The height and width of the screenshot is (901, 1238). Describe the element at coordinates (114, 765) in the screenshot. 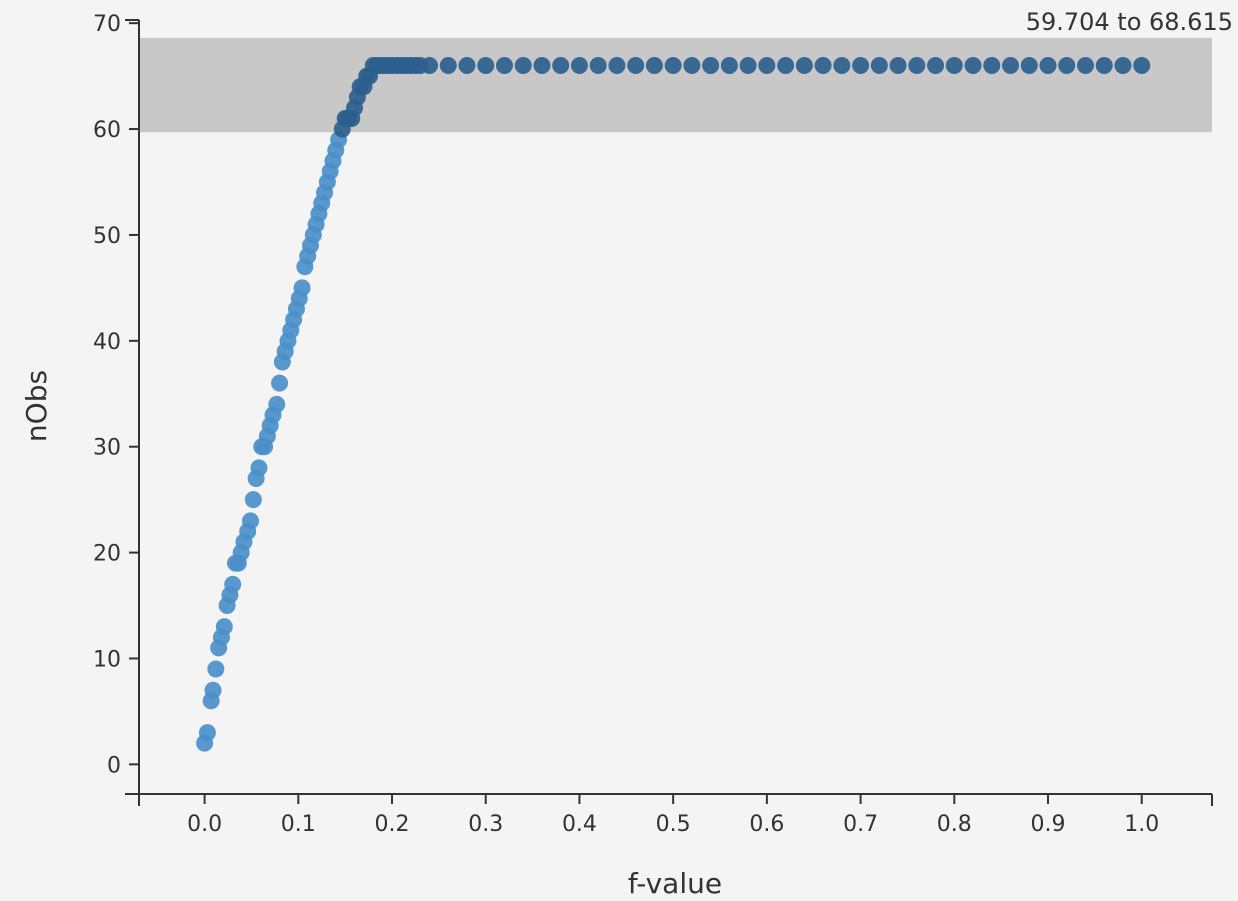

I see `y-tick-label: 0` at that location.